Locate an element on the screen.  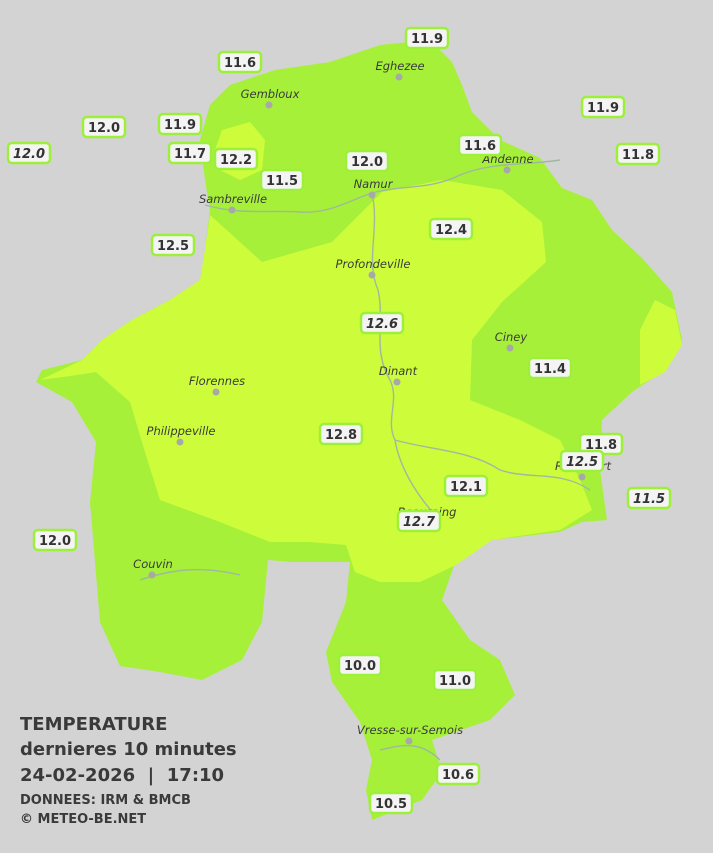
city-label: Profondeville is located at coordinates (373, 264).